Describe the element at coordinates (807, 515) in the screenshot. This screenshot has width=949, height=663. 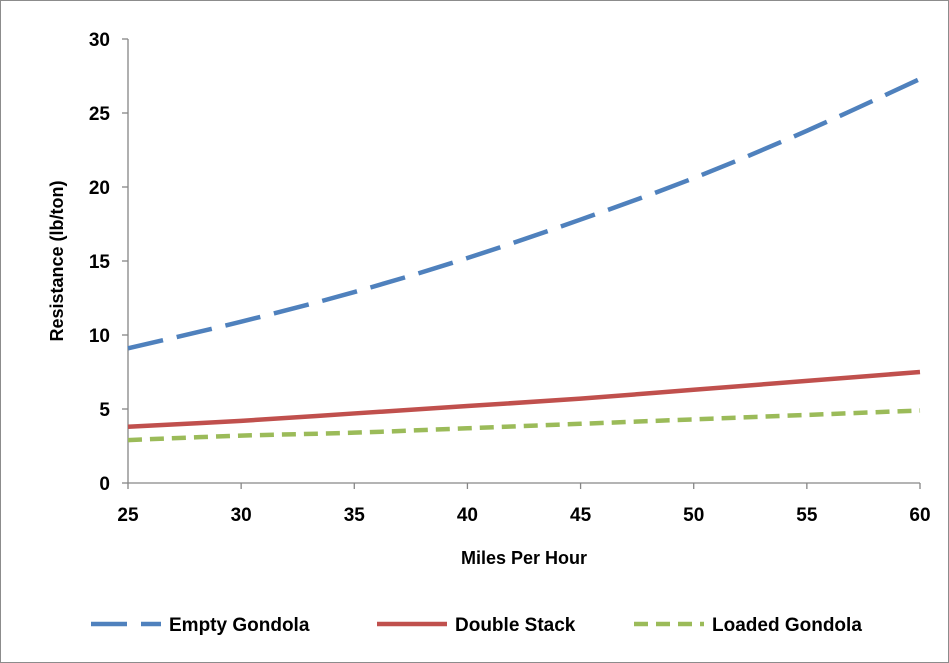
I see `x-tick-label: 55` at that location.